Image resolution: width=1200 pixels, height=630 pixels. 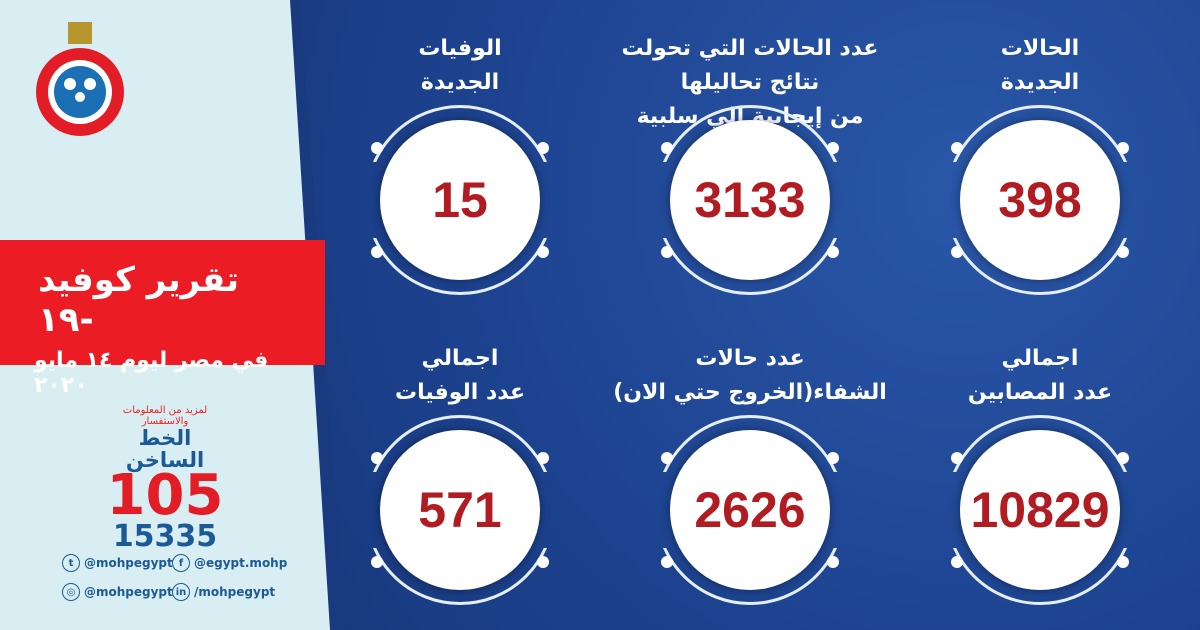 I want to click on facebook-handle: @egypt.mohp, so click(x=241, y=563).